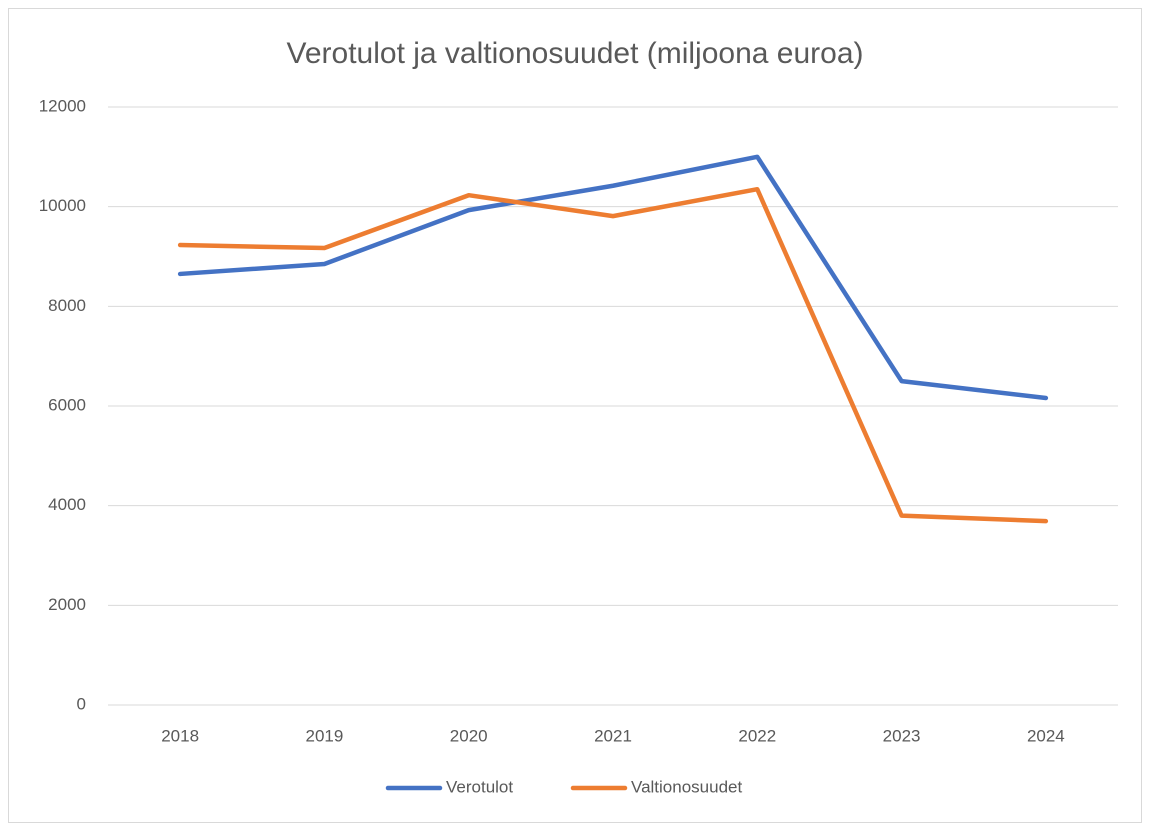  What do you see at coordinates (67, 504) in the screenshot?
I see `y-tick-label: 4000` at bounding box center [67, 504].